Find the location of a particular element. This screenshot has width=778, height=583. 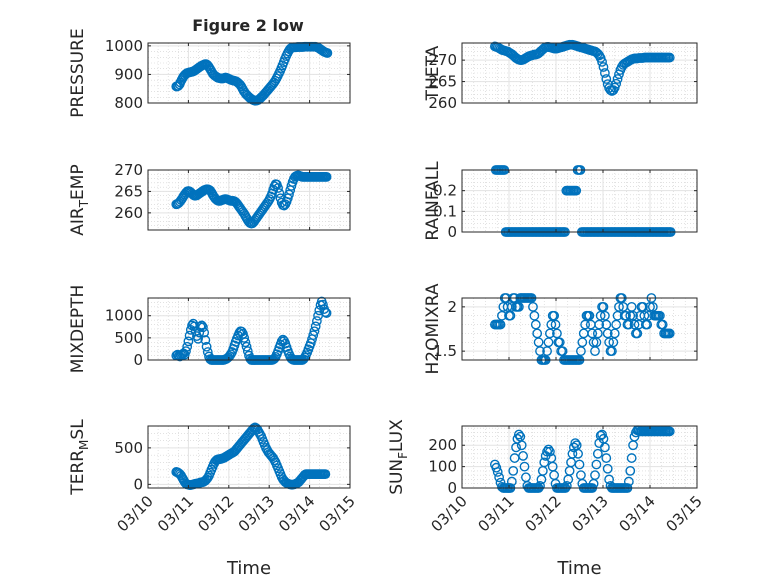

y-axis-label: H2OMIXRA is located at coordinates (433, 328).